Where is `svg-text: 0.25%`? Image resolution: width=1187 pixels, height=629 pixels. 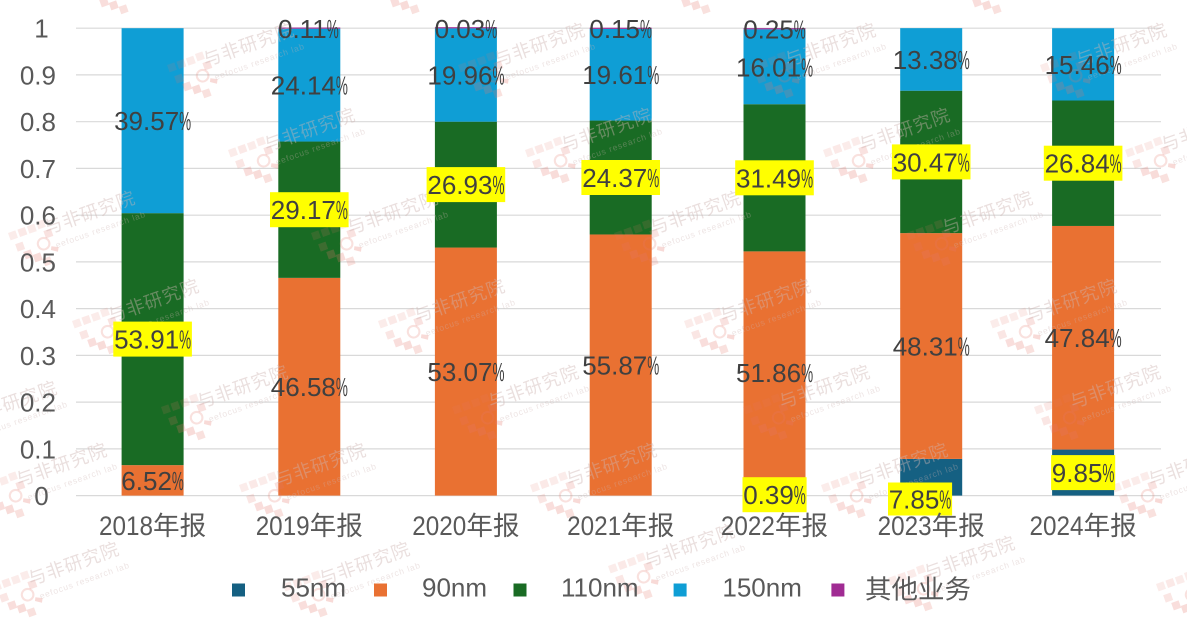
svg-text: 0.25% is located at coordinates (774, 29).